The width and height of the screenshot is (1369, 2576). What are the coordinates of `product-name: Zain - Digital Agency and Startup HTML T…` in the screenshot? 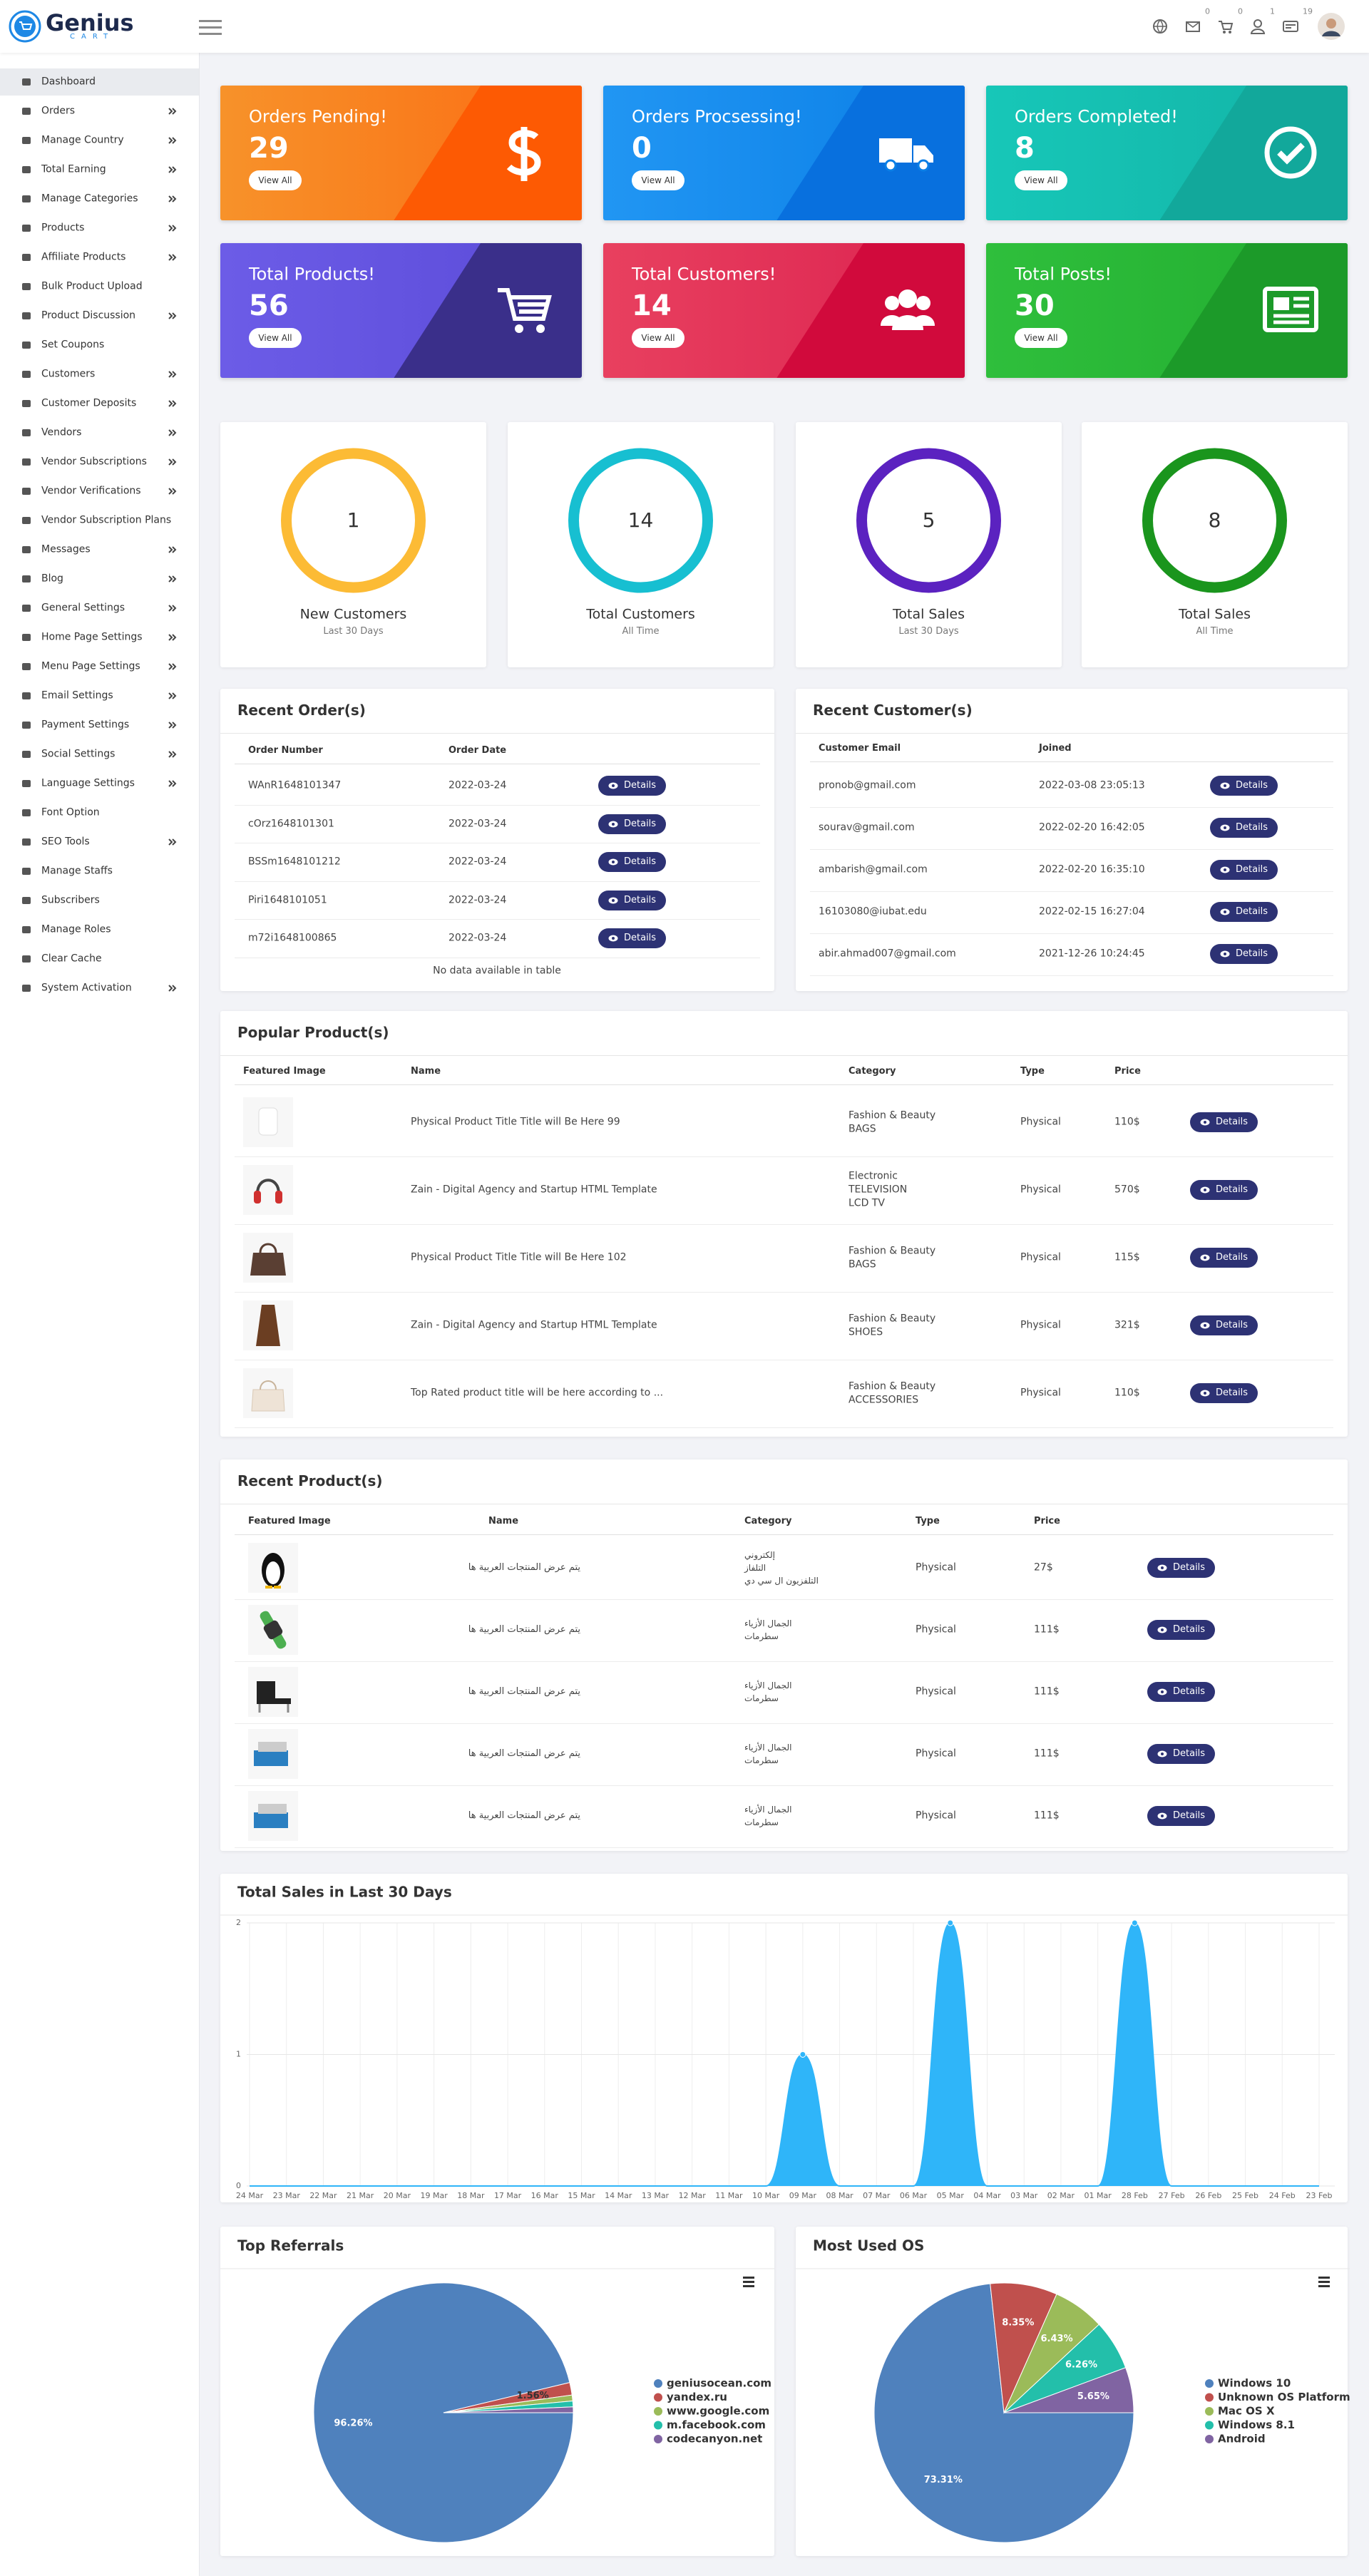 It's located at (534, 1325).